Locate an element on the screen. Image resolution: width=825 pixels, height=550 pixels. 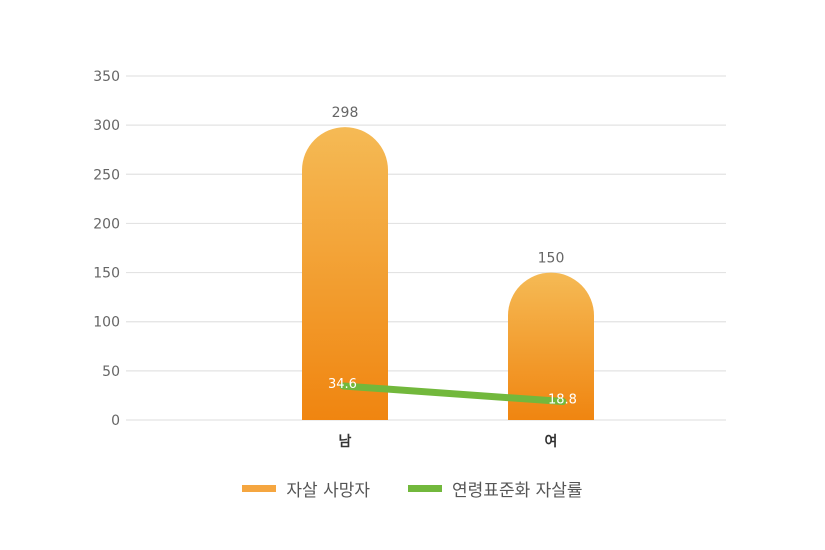
x-category-label: 여 is located at coordinates (551, 441).